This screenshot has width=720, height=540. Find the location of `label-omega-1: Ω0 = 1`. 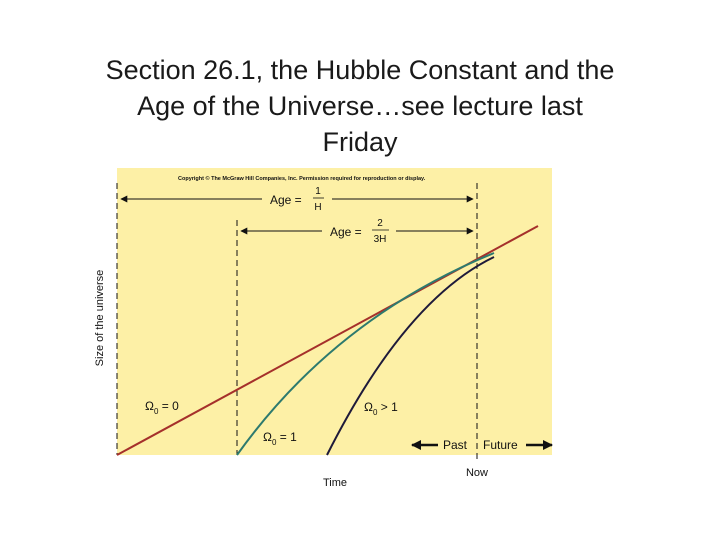

label-omega-1: Ω0 = 1 is located at coordinates (280, 438).